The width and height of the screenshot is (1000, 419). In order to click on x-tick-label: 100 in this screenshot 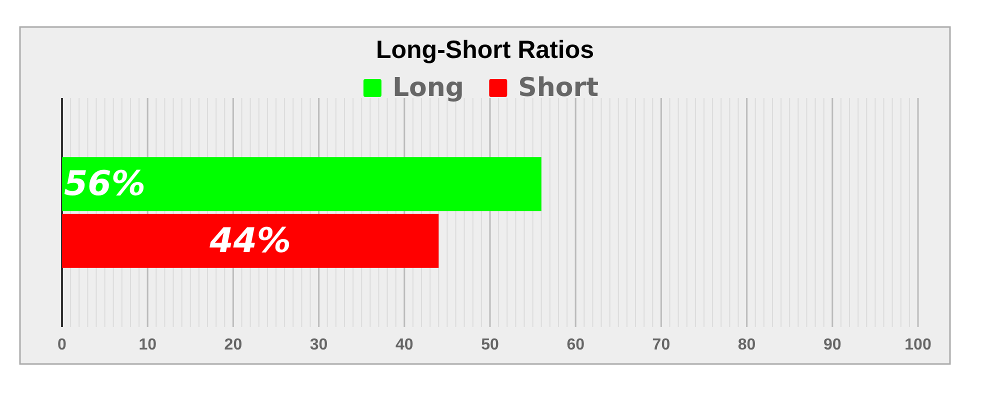, I will do `click(918, 345)`.